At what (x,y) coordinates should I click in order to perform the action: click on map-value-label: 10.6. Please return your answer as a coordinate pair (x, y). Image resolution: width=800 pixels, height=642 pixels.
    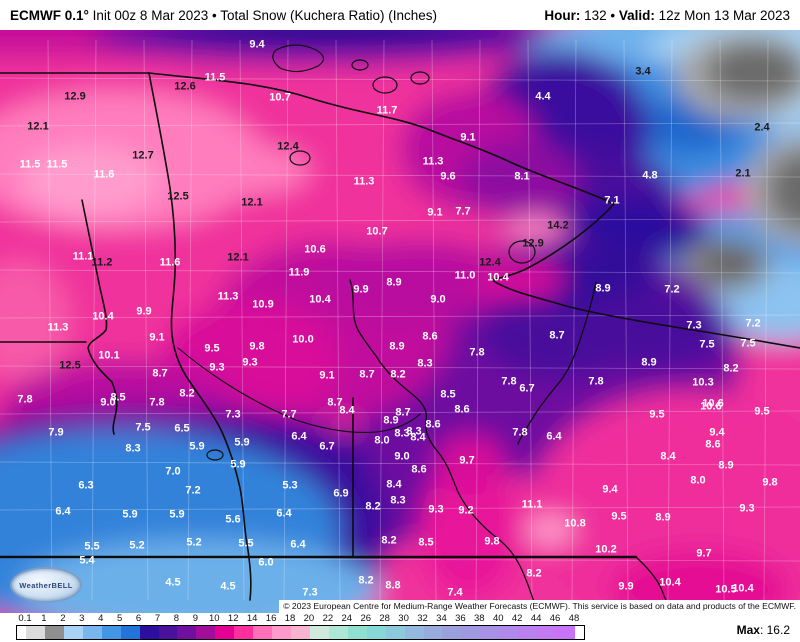
    Looking at the image, I should click on (711, 406).